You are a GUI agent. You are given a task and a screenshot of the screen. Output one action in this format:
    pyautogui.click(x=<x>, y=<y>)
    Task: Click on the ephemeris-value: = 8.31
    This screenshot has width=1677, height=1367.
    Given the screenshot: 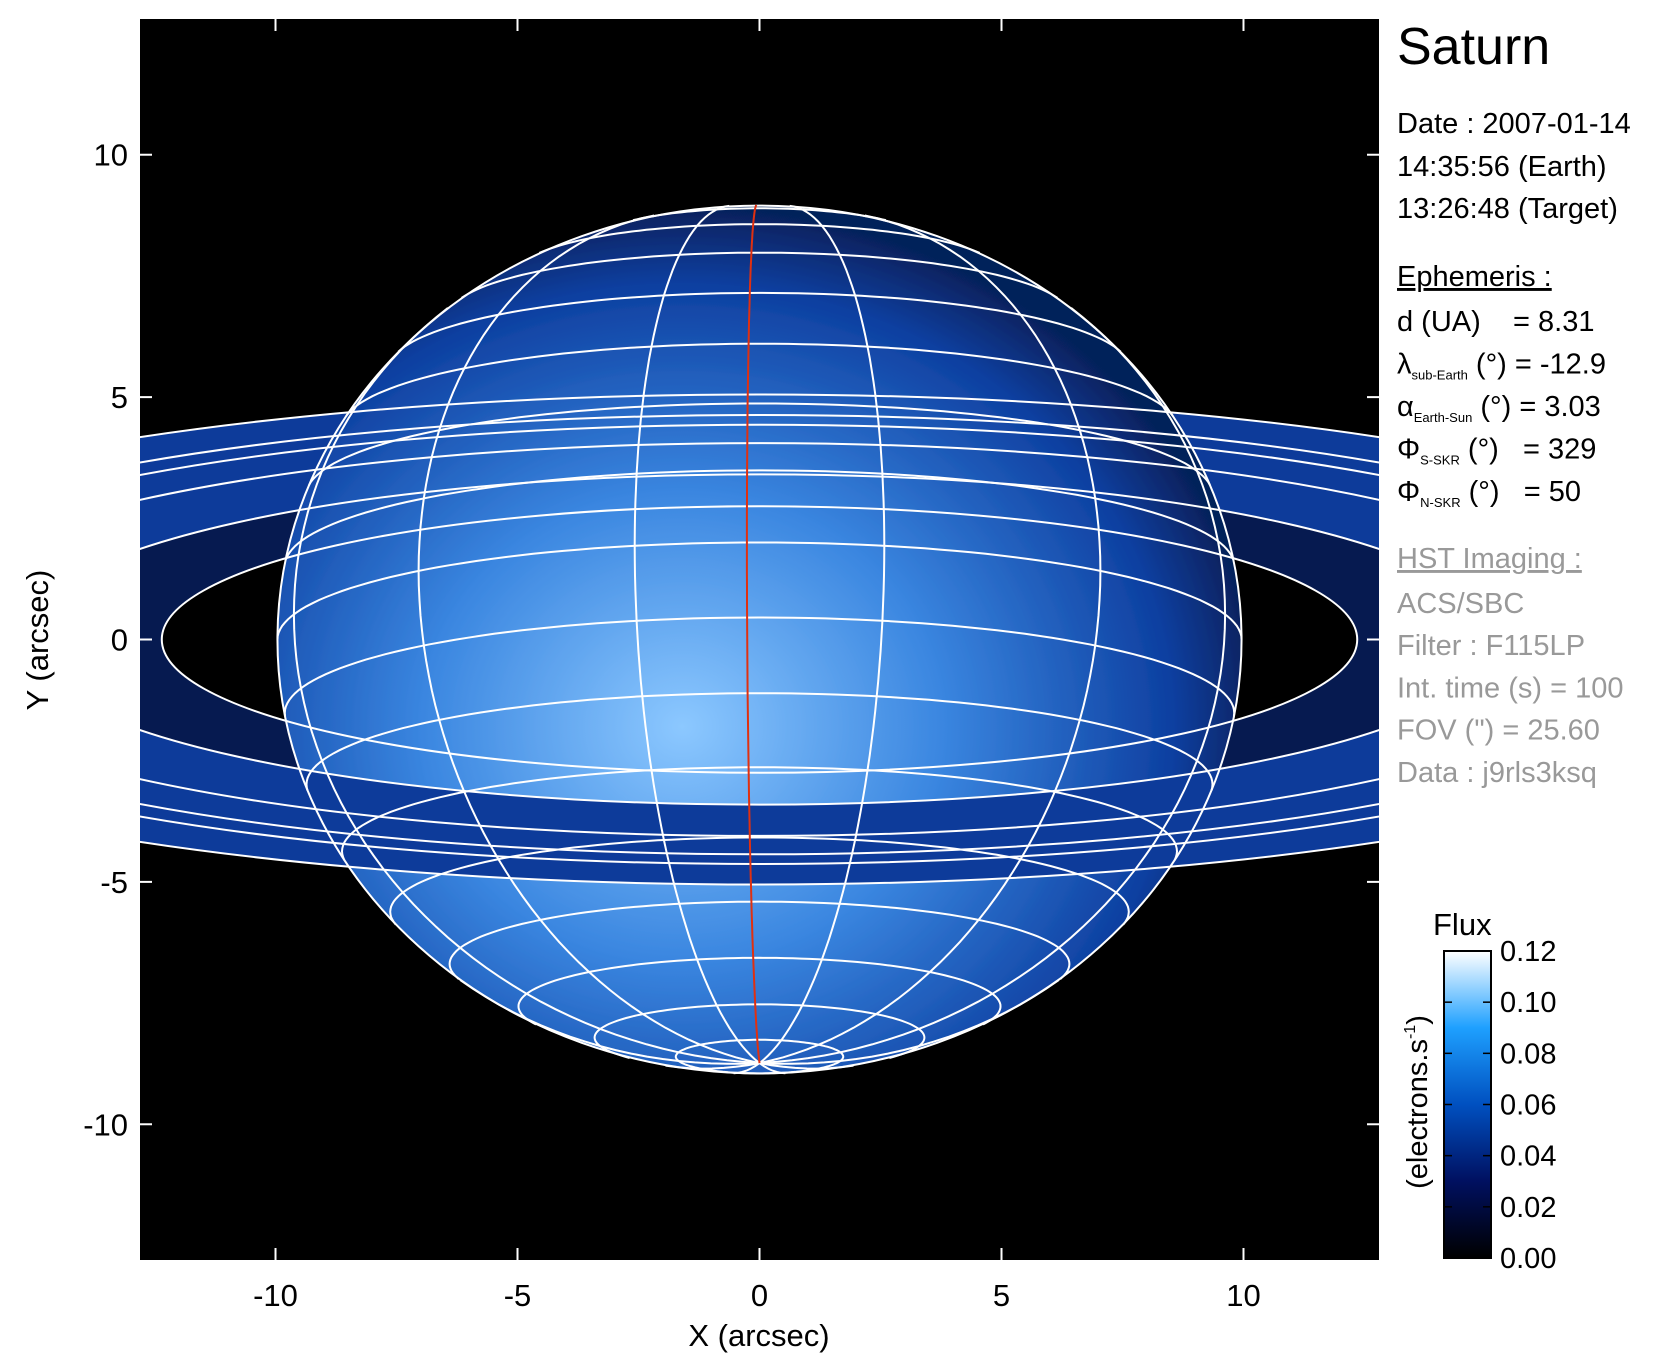 What is the action you would take?
    pyautogui.click(x=1538, y=322)
    